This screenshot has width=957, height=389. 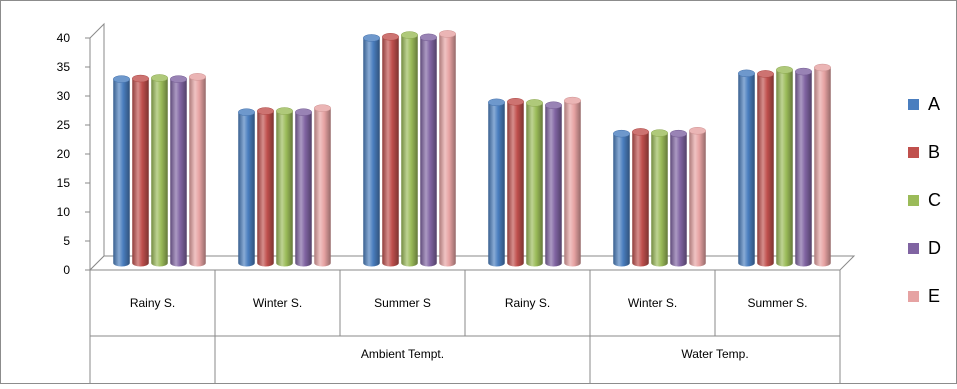 I want to click on side-wall, so click(x=97, y=147).